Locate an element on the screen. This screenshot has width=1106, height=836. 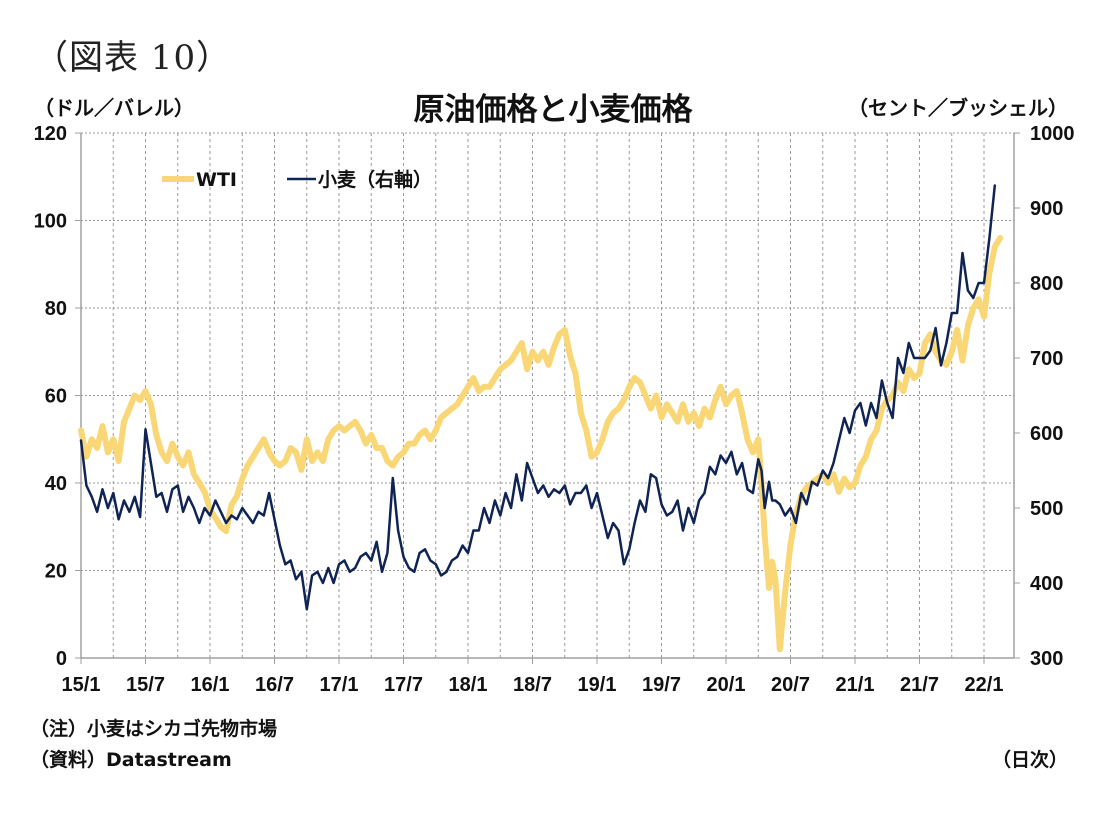
right-tick-label: 900 is located at coordinates (1046, 209).